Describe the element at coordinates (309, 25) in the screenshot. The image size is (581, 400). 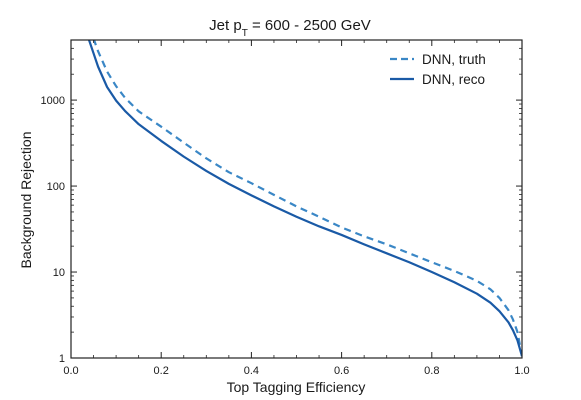
I see `chart-title-rest: = 600 - 2500 GeV` at that location.